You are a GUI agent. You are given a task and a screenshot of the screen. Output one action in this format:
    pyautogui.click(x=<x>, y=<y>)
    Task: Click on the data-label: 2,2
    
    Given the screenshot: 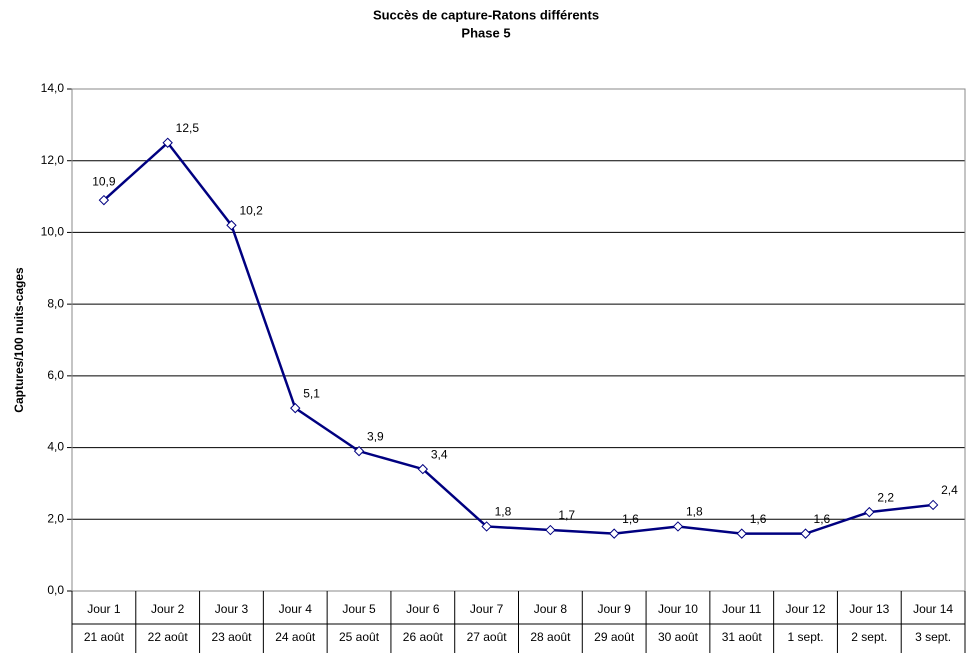 What is the action you would take?
    pyautogui.click(x=885, y=497)
    